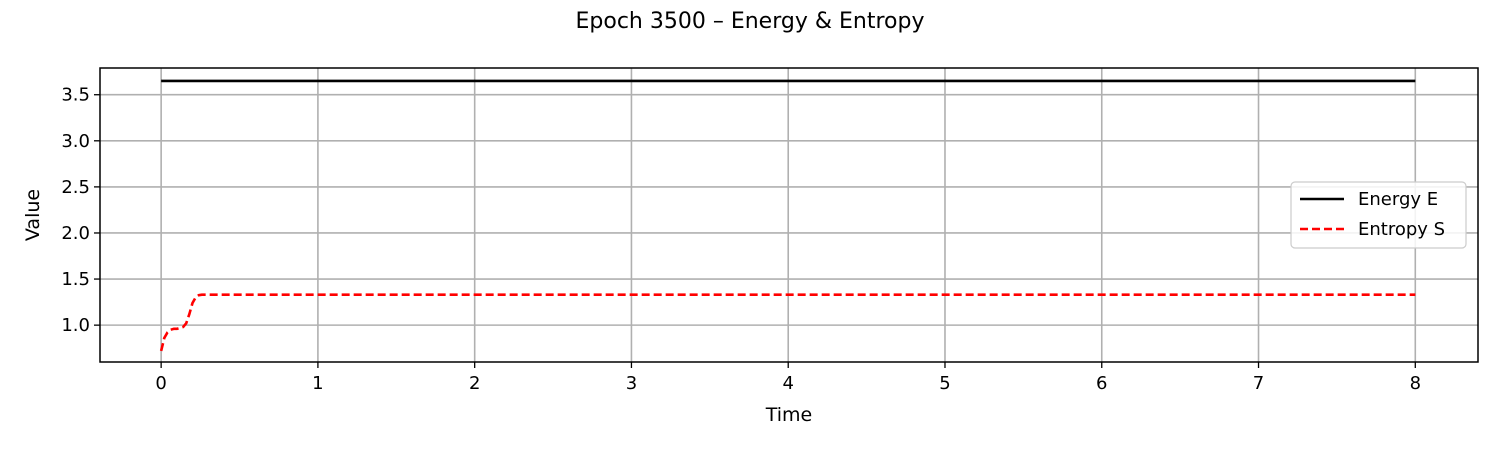  I want to click on x-tick-label: 0, so click(160, 383).